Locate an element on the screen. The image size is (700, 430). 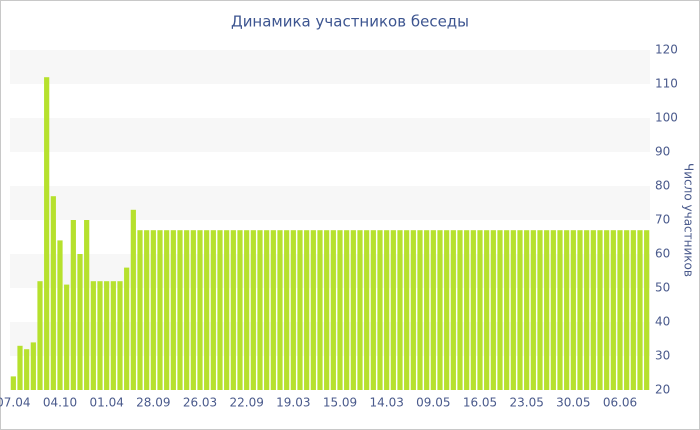
x-tick-label: 04.10 is located at coordinates (60, 403).